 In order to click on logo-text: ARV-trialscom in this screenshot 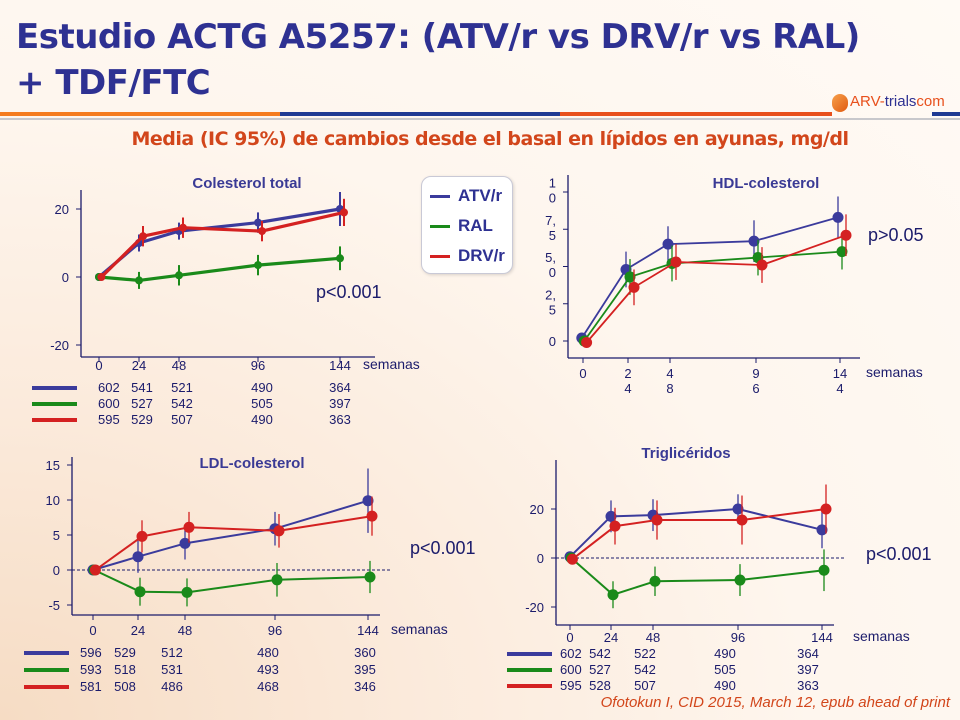, I will do `click(897, 101)`.